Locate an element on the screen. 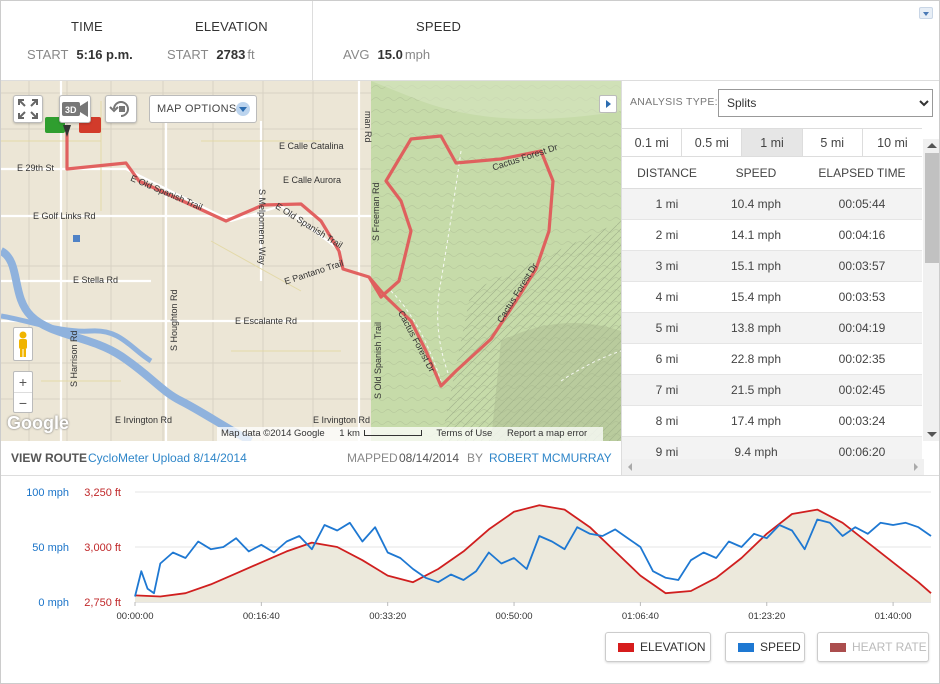  3d-view-button: 3D is located at coordinates (75, 109).